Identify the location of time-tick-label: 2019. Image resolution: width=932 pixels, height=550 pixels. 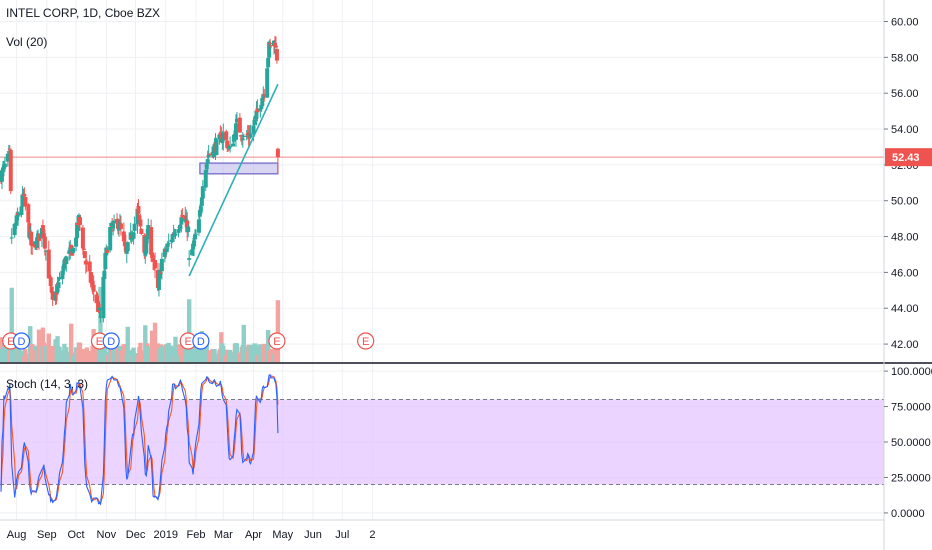
(166, 535).